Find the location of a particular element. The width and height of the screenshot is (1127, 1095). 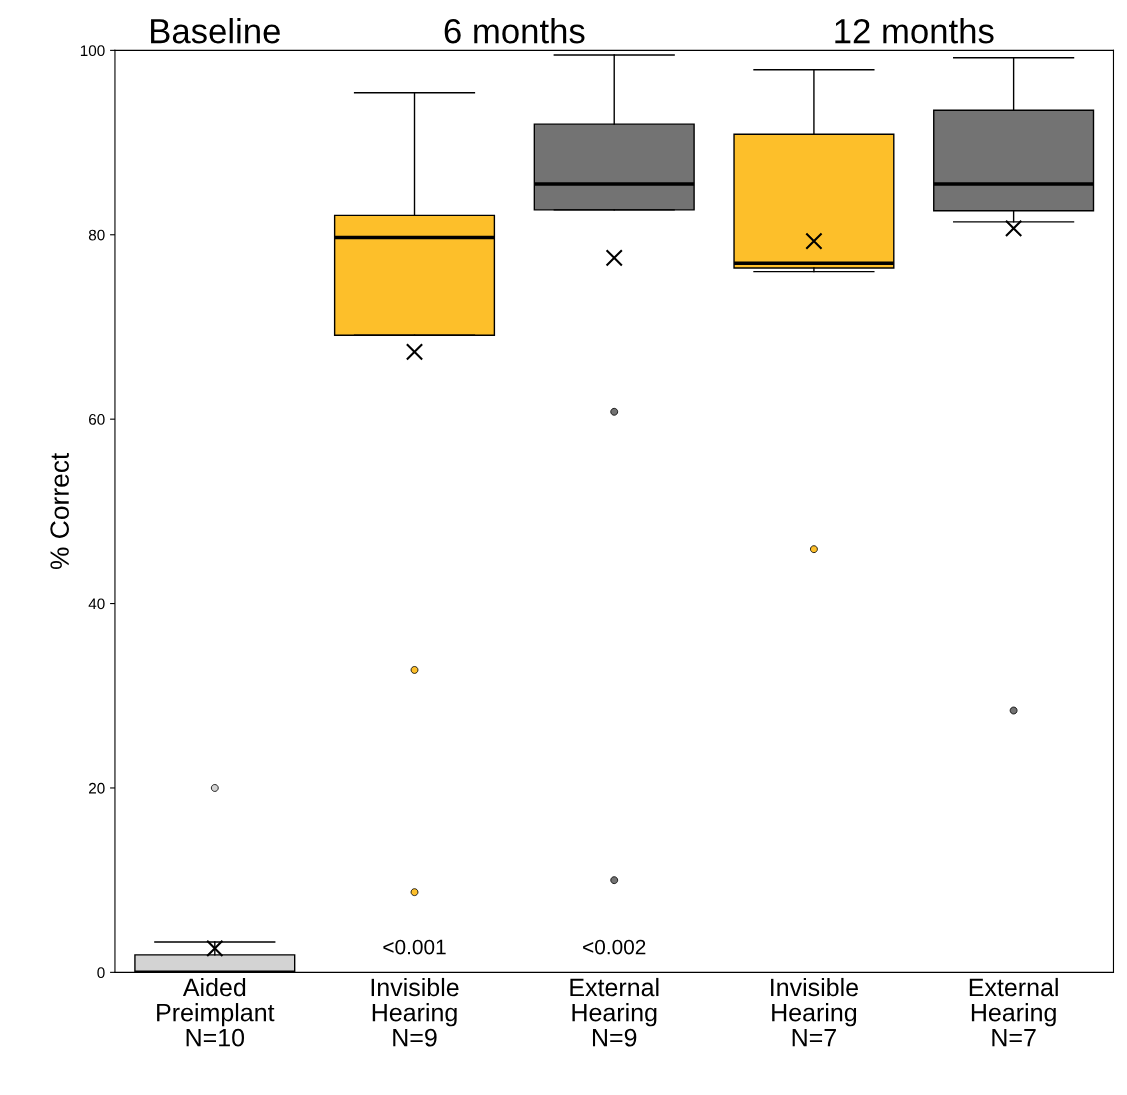

text: 12 months is located at coordinates (914, 31).